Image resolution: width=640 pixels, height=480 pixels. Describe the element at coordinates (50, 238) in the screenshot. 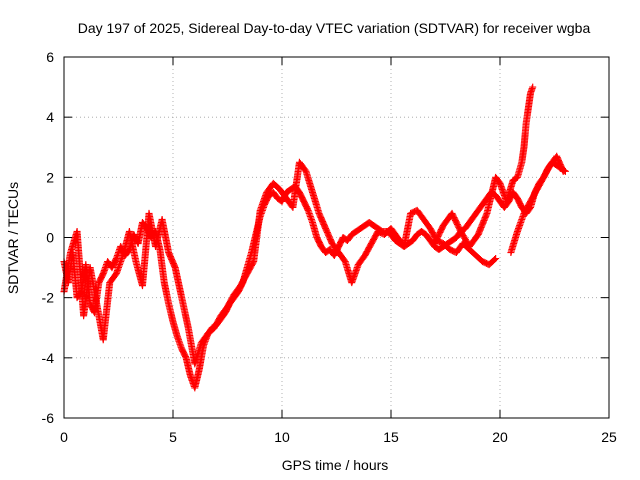

I see `y-tick-label: 0` at that location.